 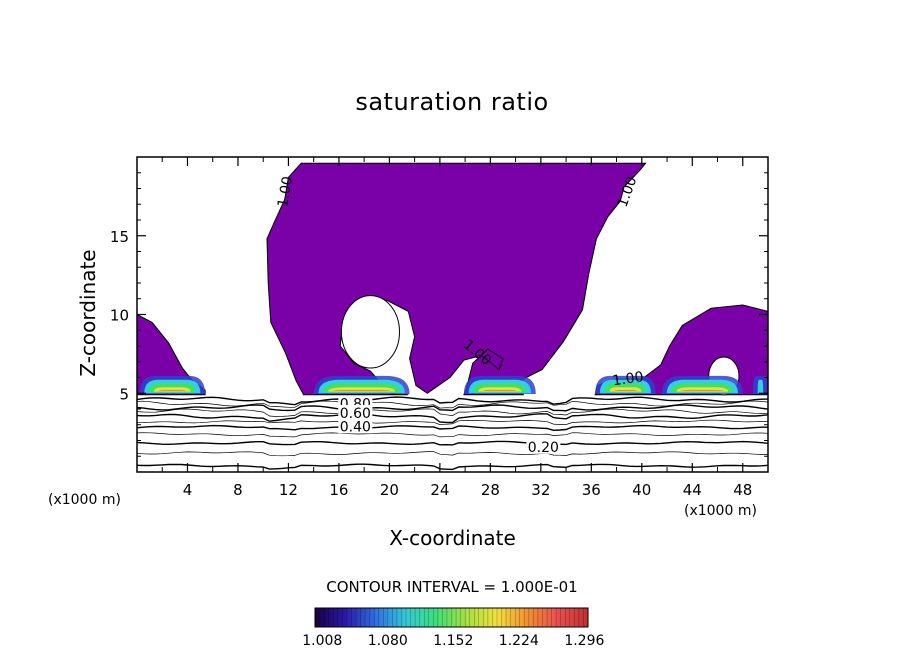 I want to click on chart-title: saturation ratio, so click(x=452, y=102).